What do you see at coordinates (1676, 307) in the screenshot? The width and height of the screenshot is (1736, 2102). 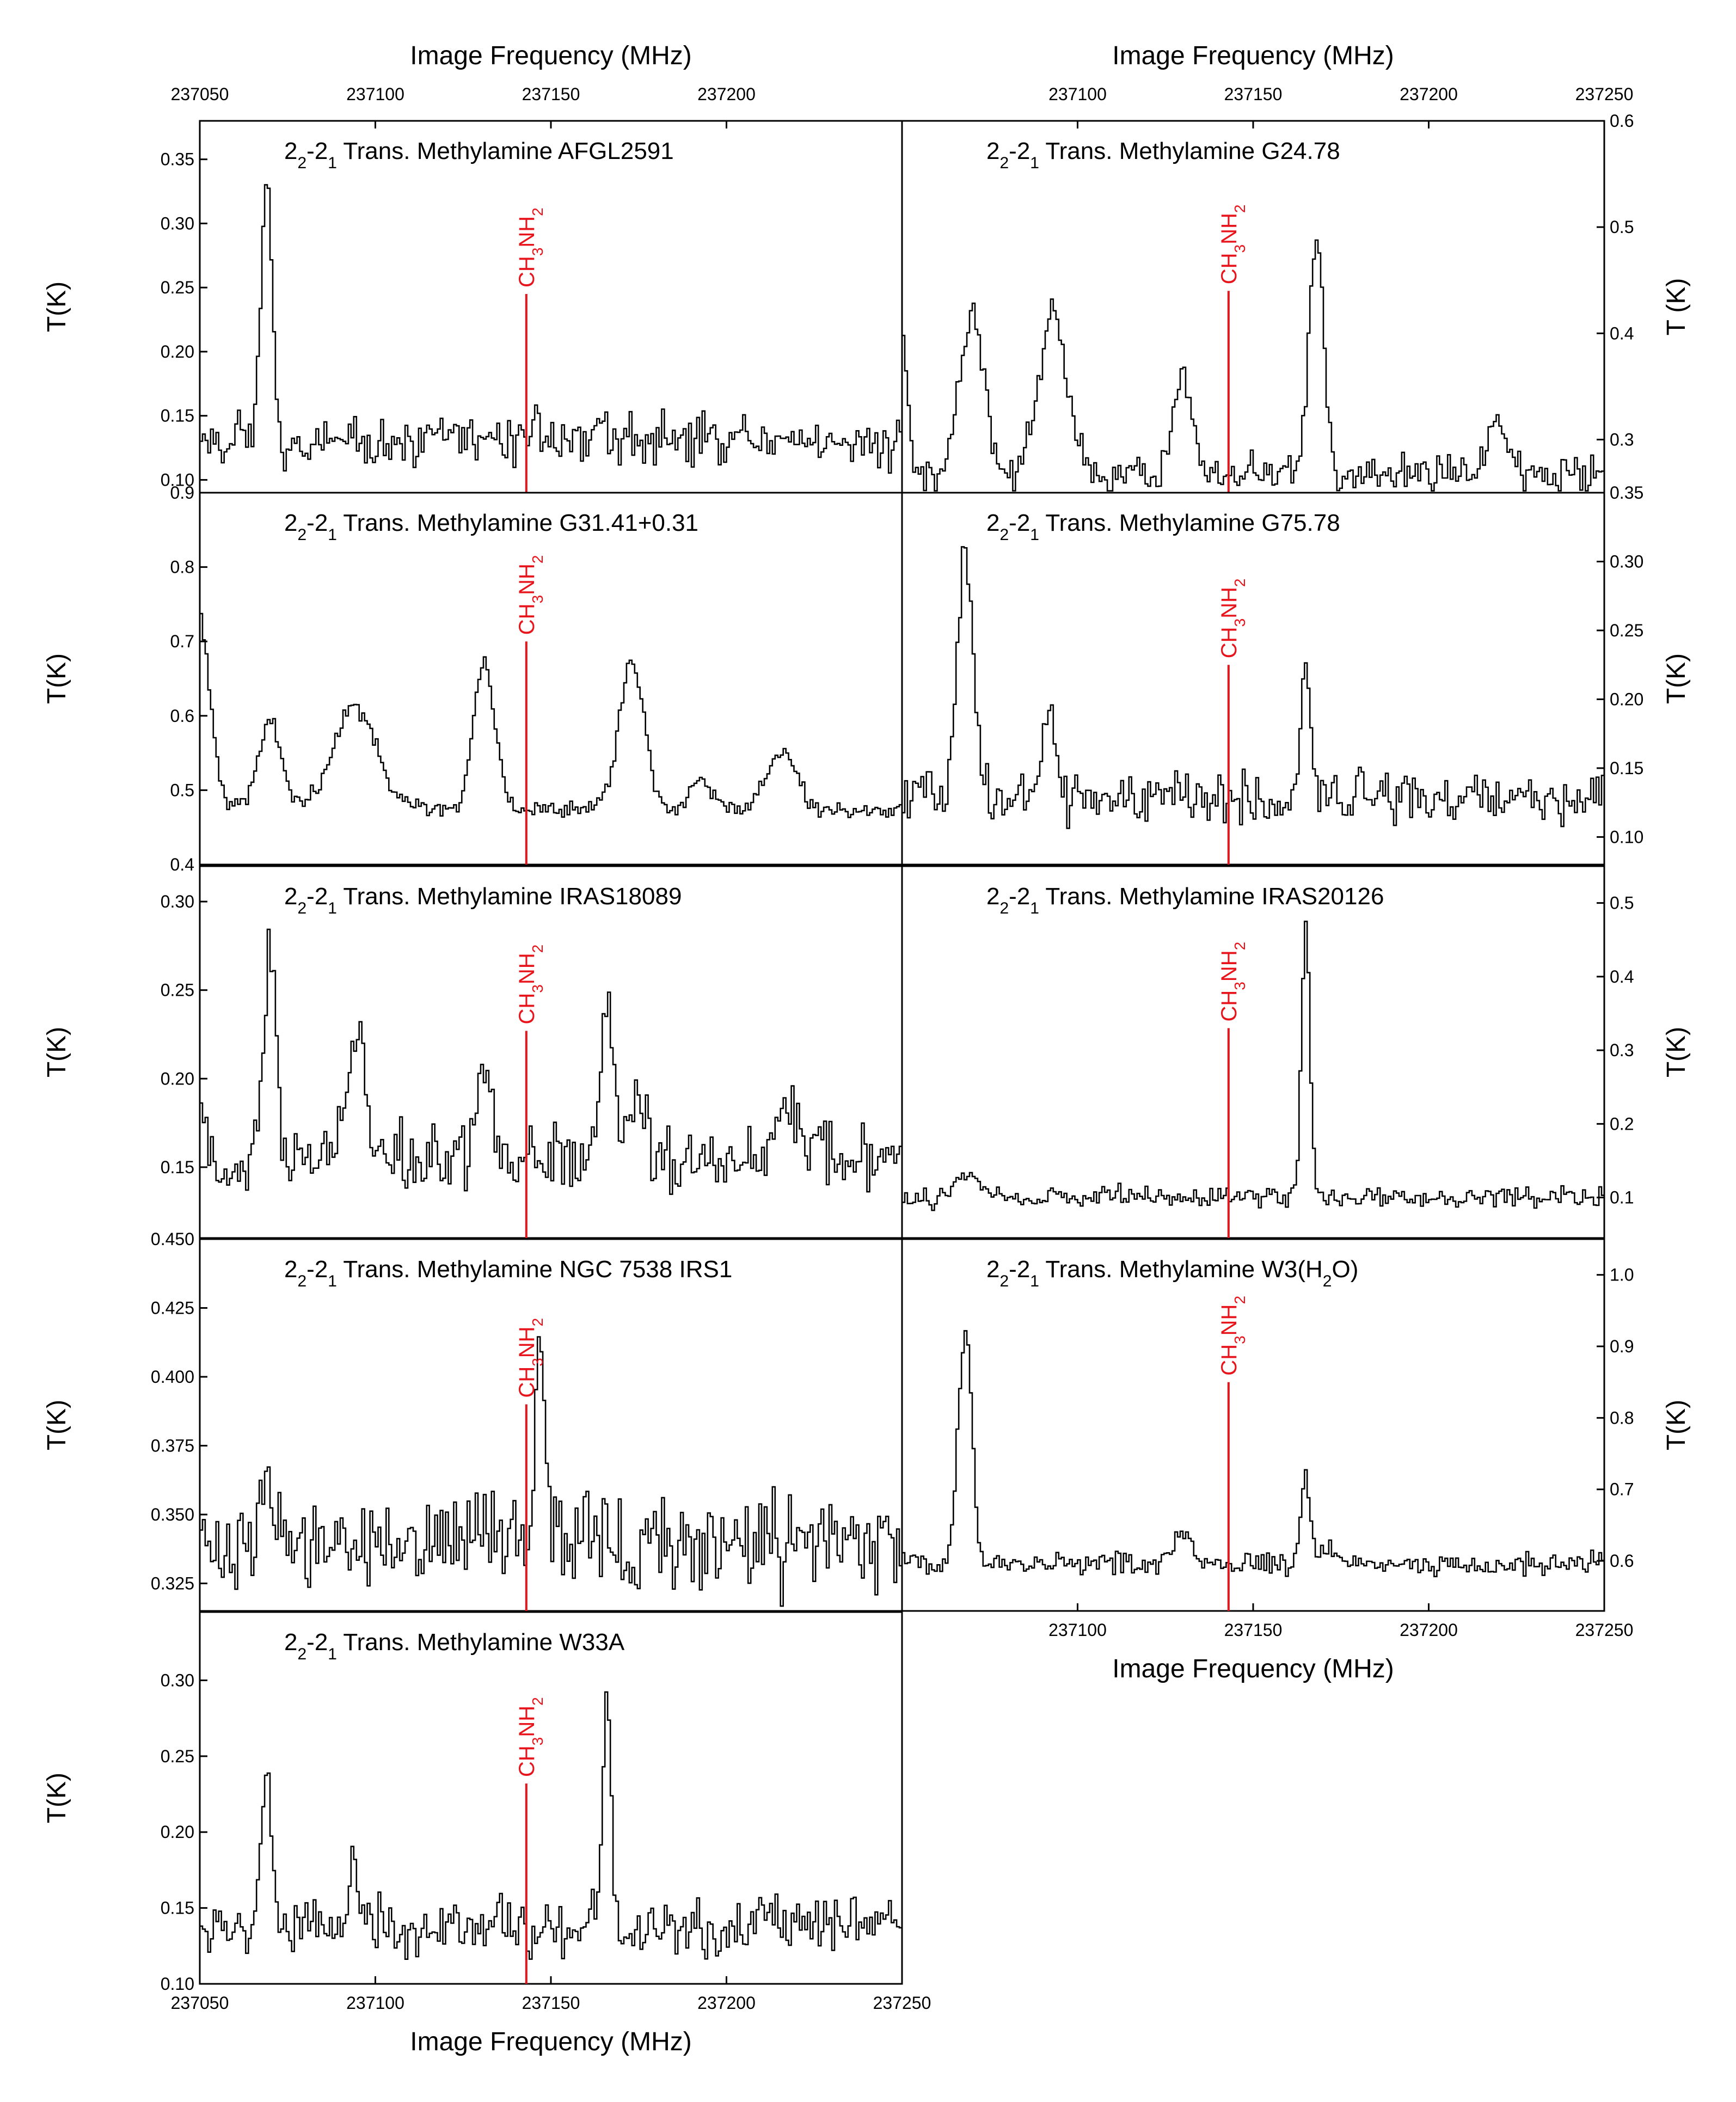 I see `y-axis-title: T (K)` at bounding box center [1676, 307].